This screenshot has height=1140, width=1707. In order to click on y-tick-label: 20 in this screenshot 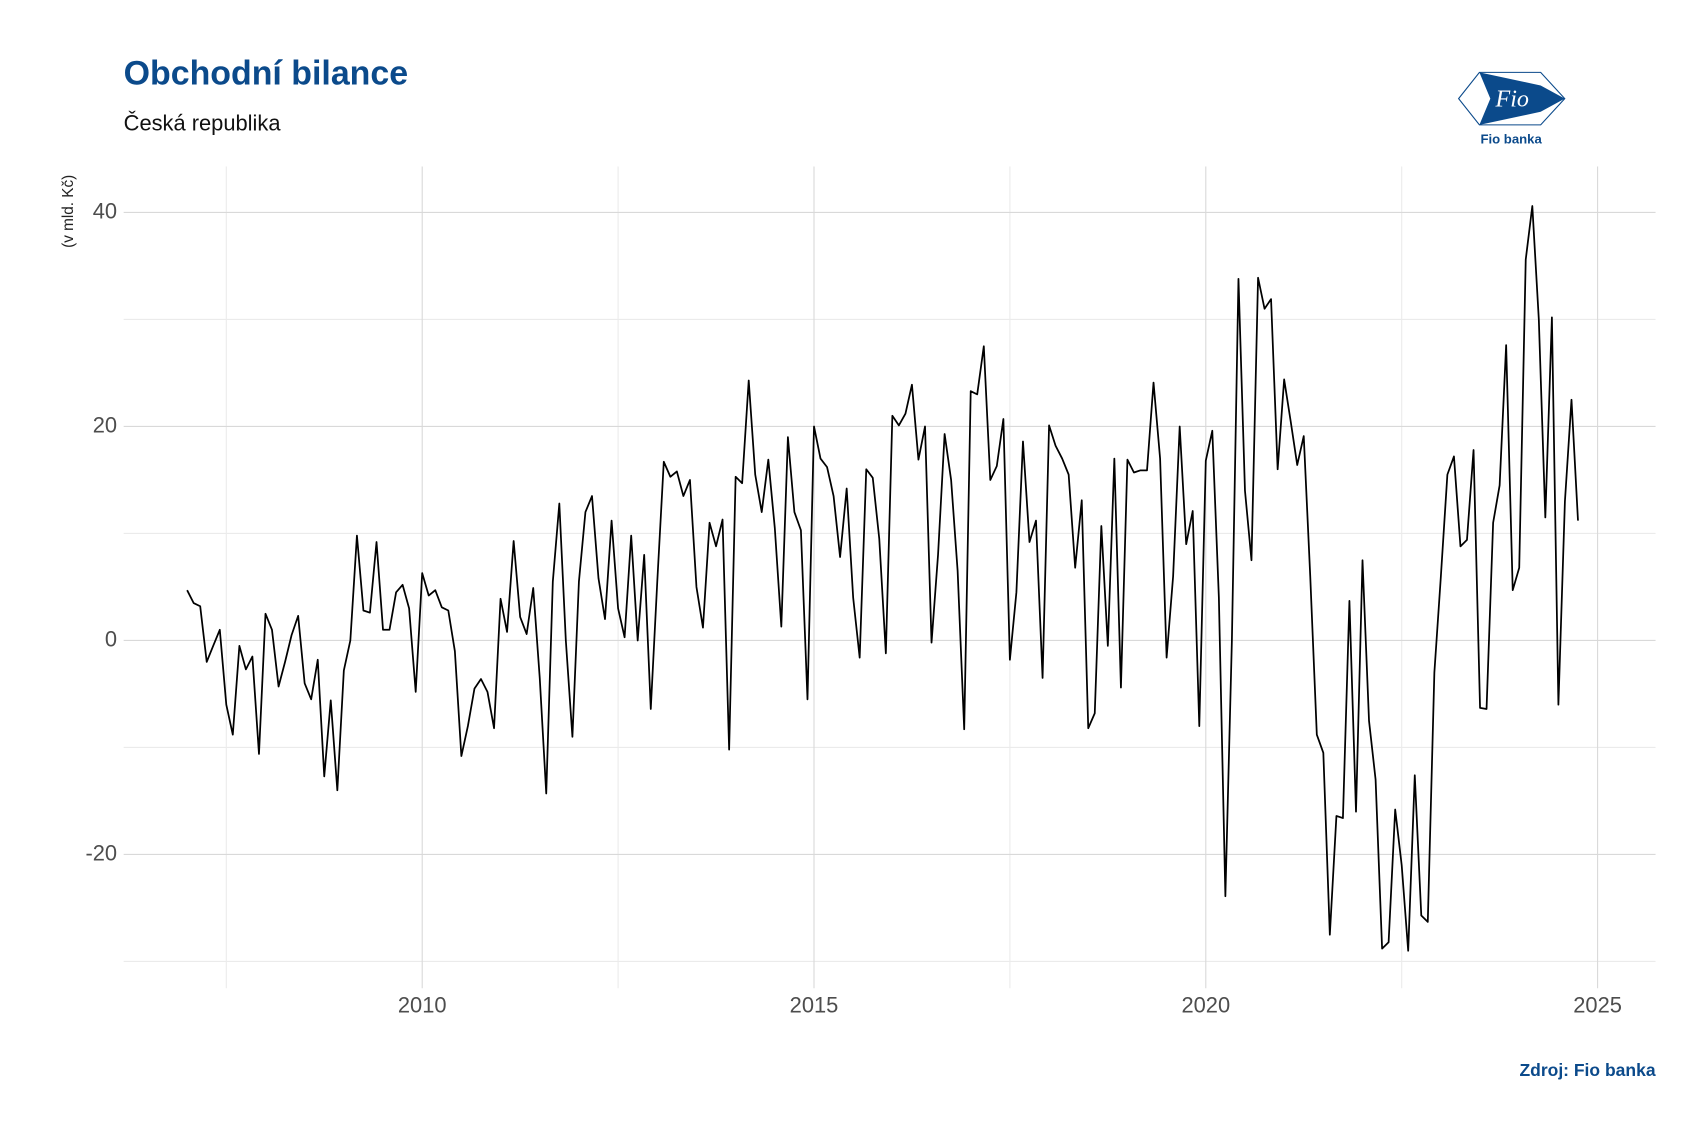, I will do `click(105, 424)`.